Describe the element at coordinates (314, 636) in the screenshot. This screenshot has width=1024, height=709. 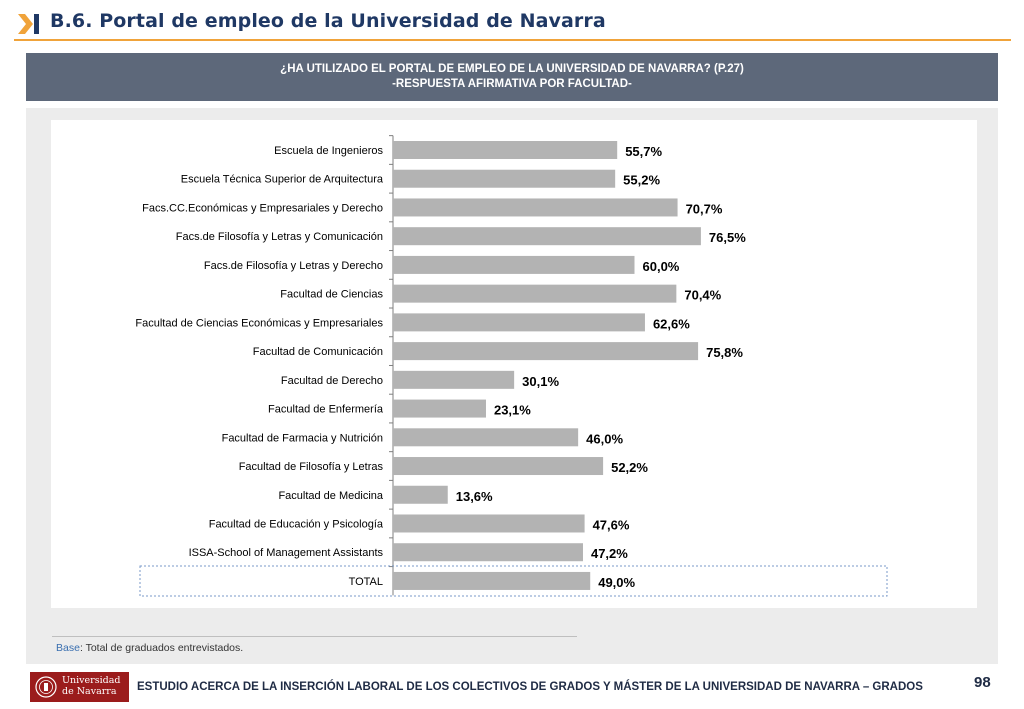
I see `notes-divider` at that location.